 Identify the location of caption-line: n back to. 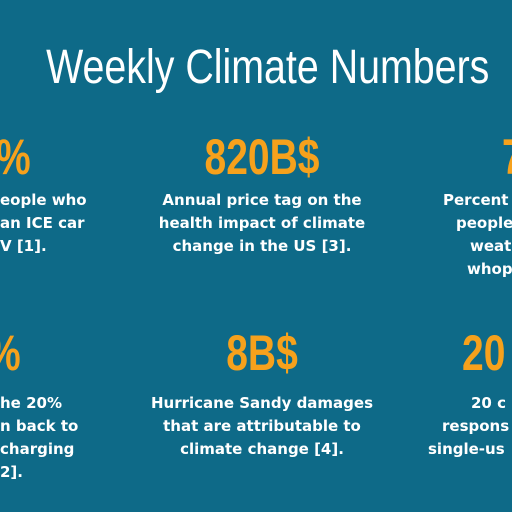
(39, 426).